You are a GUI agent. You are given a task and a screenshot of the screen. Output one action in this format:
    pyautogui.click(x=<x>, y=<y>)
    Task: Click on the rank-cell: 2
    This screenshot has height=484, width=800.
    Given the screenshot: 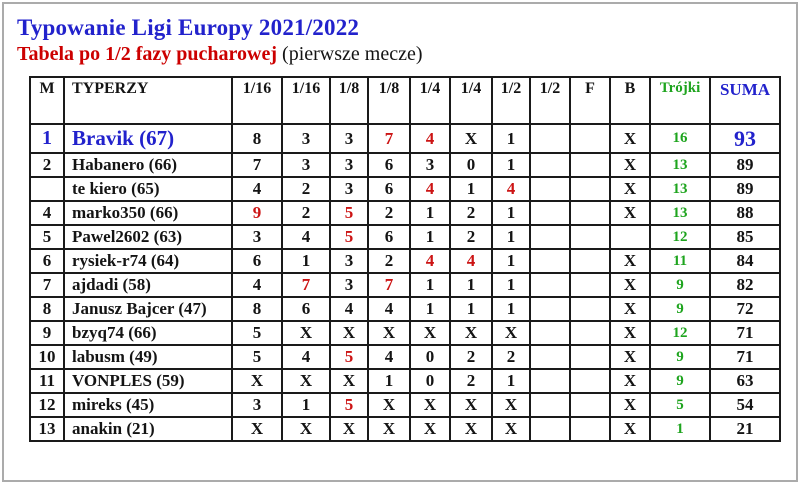 What is the action you would take?
    pyautogui.click(x=47, y=165)
    